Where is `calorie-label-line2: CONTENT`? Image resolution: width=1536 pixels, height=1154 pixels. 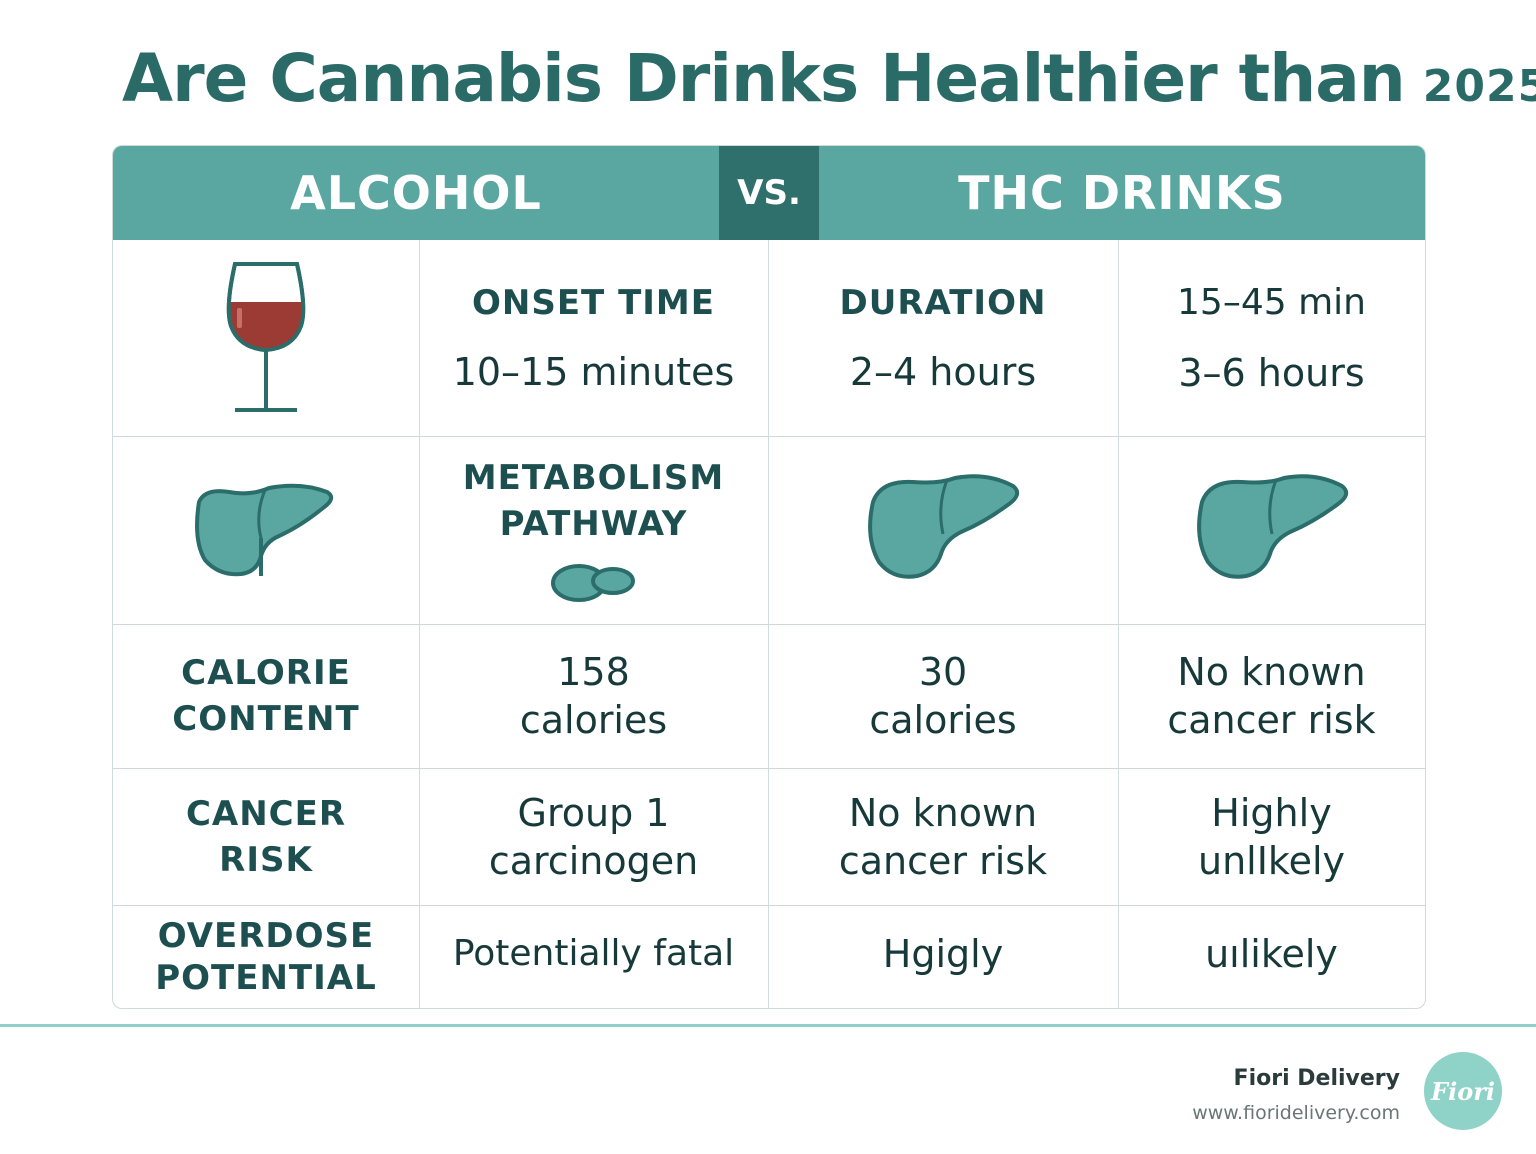 calorie-label-line2: CONTENT is located at coordinates (266, 719).